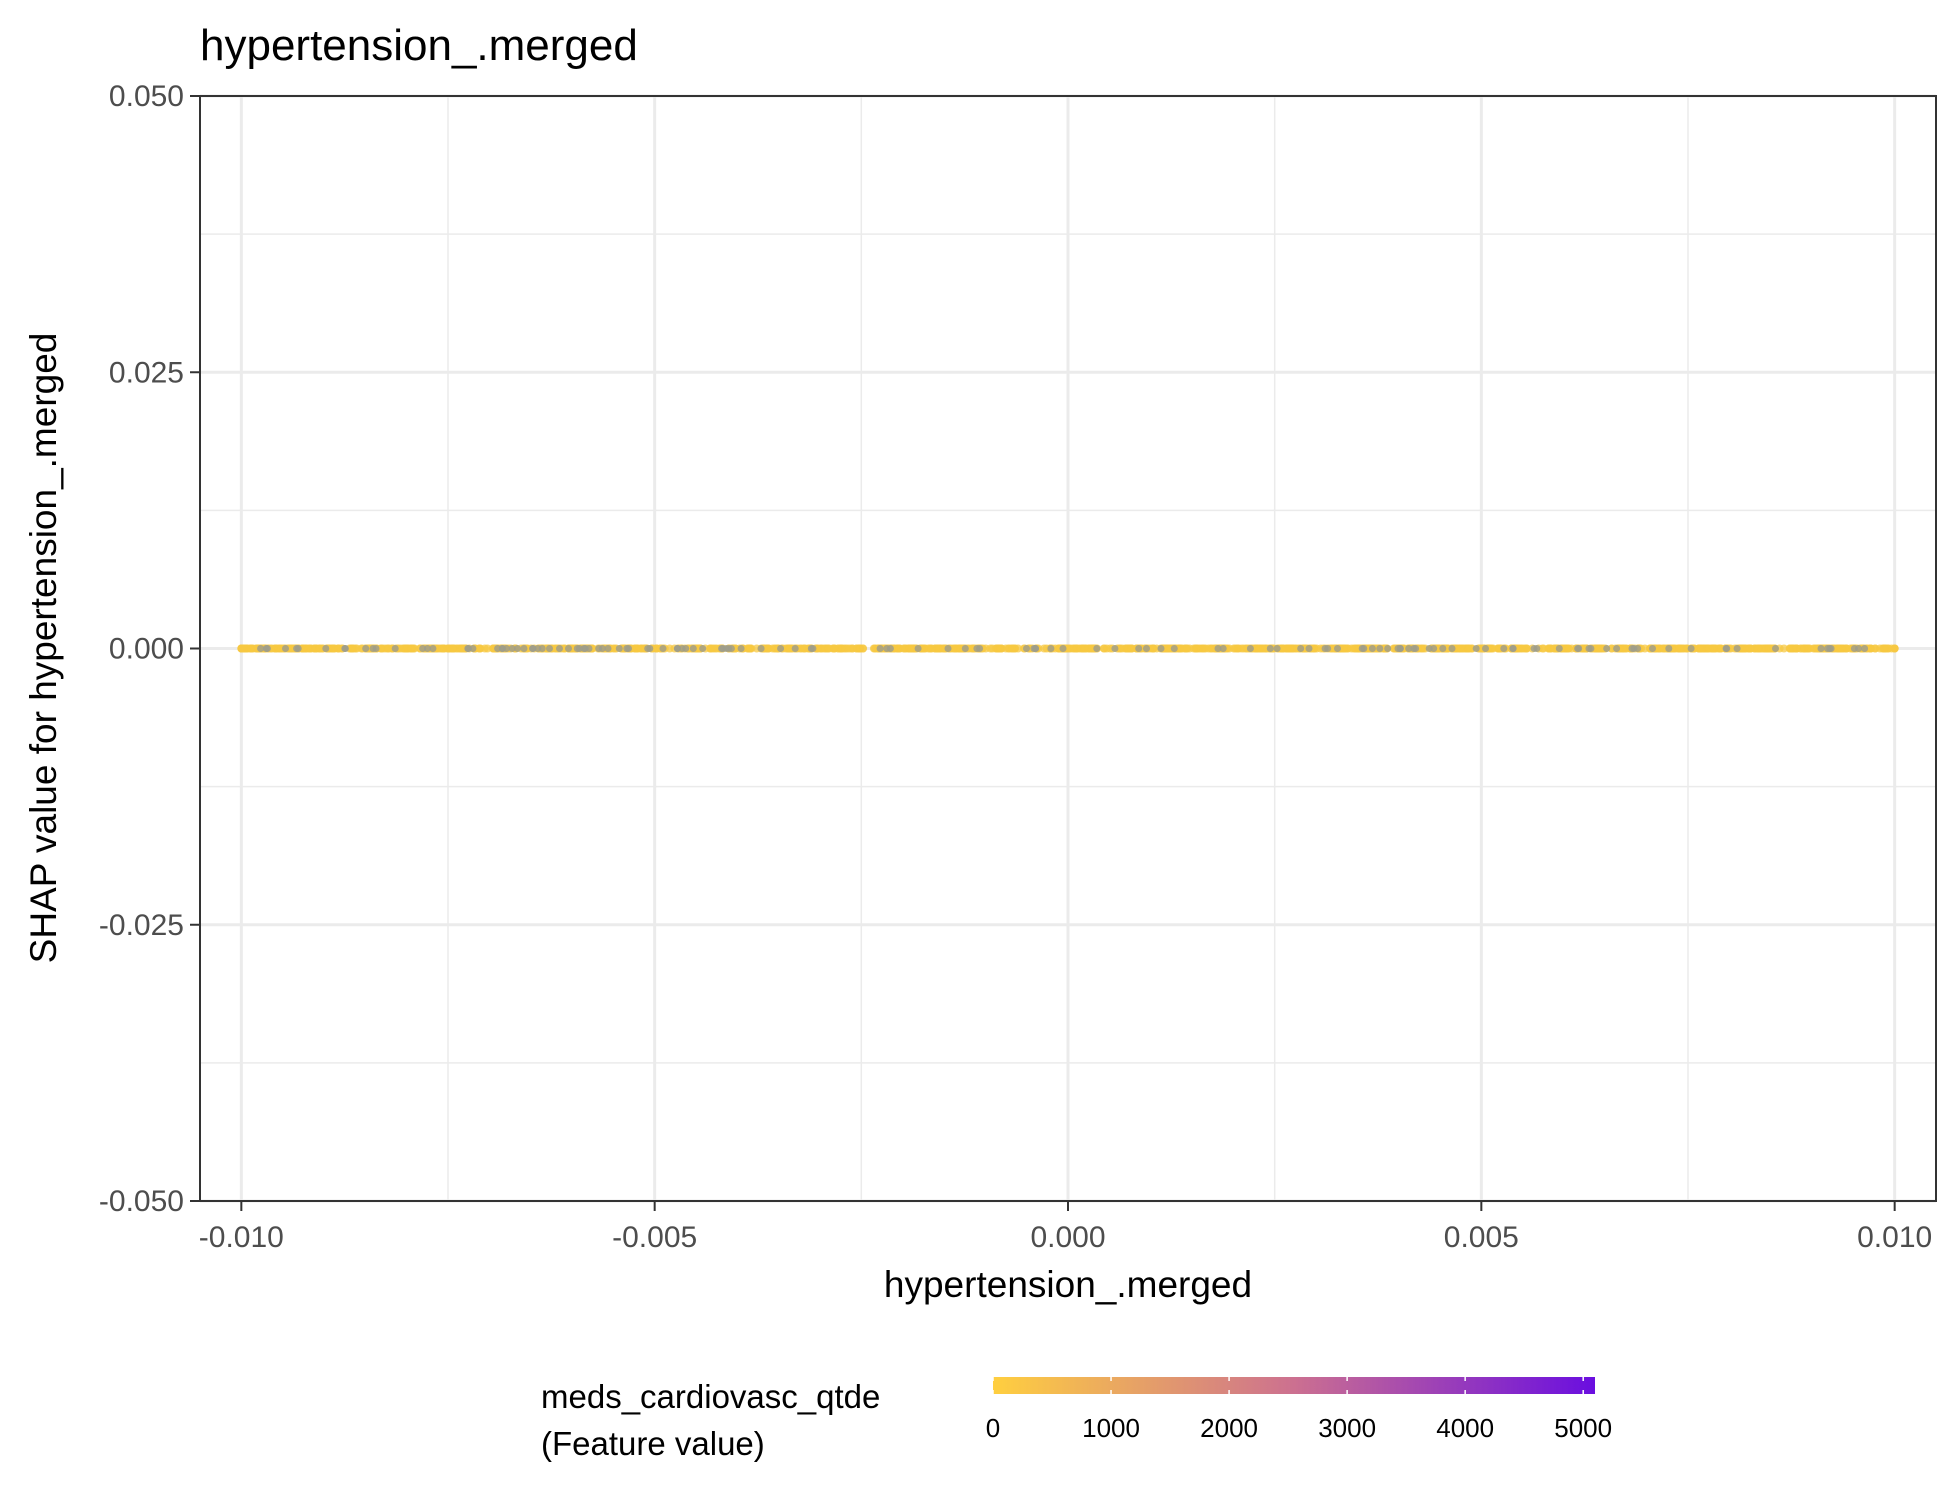 This screenshot has width=1950, height=1499. I want to click on x-tick-label: 0.005, so click(1481, 1237).